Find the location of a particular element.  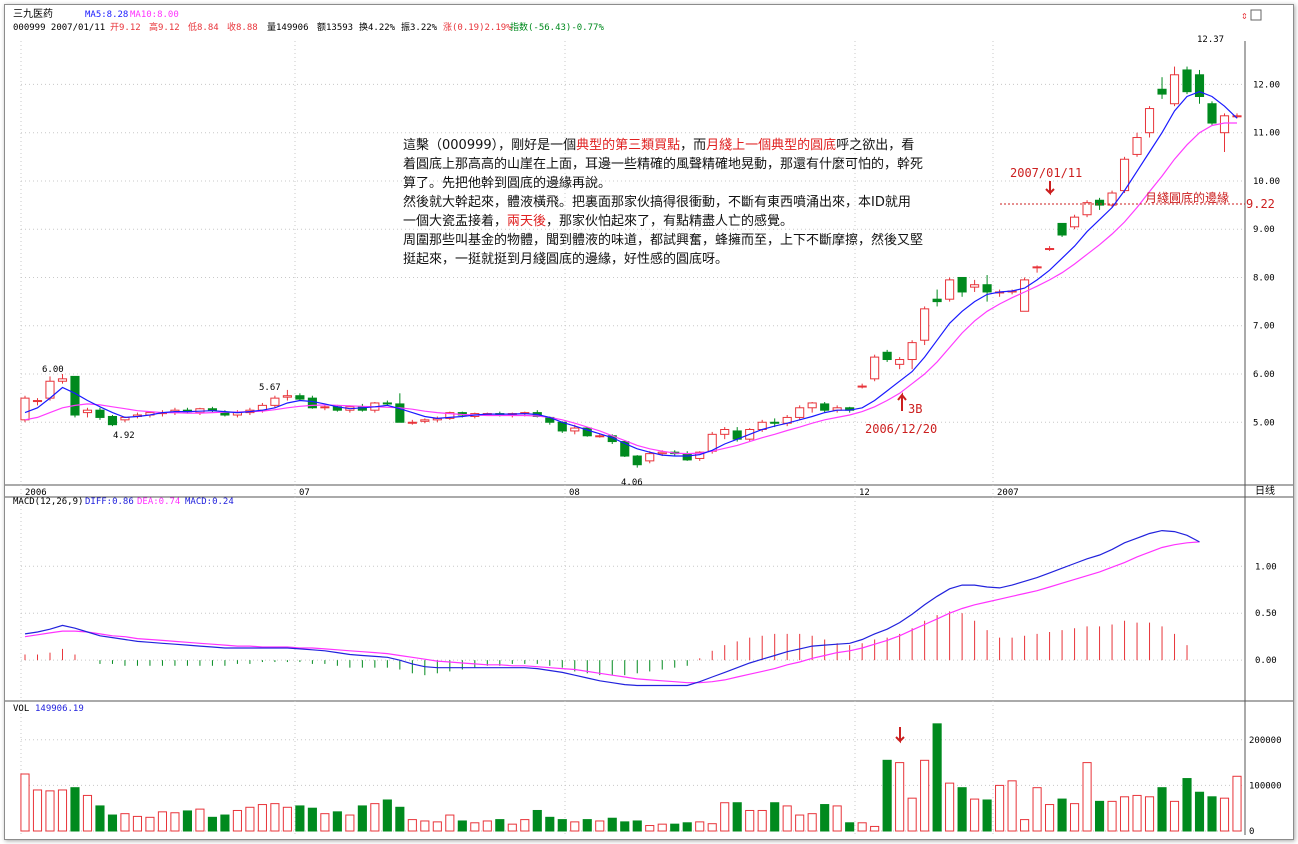

price-tick-label: 9.00 is located at coordinates (1264, 230).